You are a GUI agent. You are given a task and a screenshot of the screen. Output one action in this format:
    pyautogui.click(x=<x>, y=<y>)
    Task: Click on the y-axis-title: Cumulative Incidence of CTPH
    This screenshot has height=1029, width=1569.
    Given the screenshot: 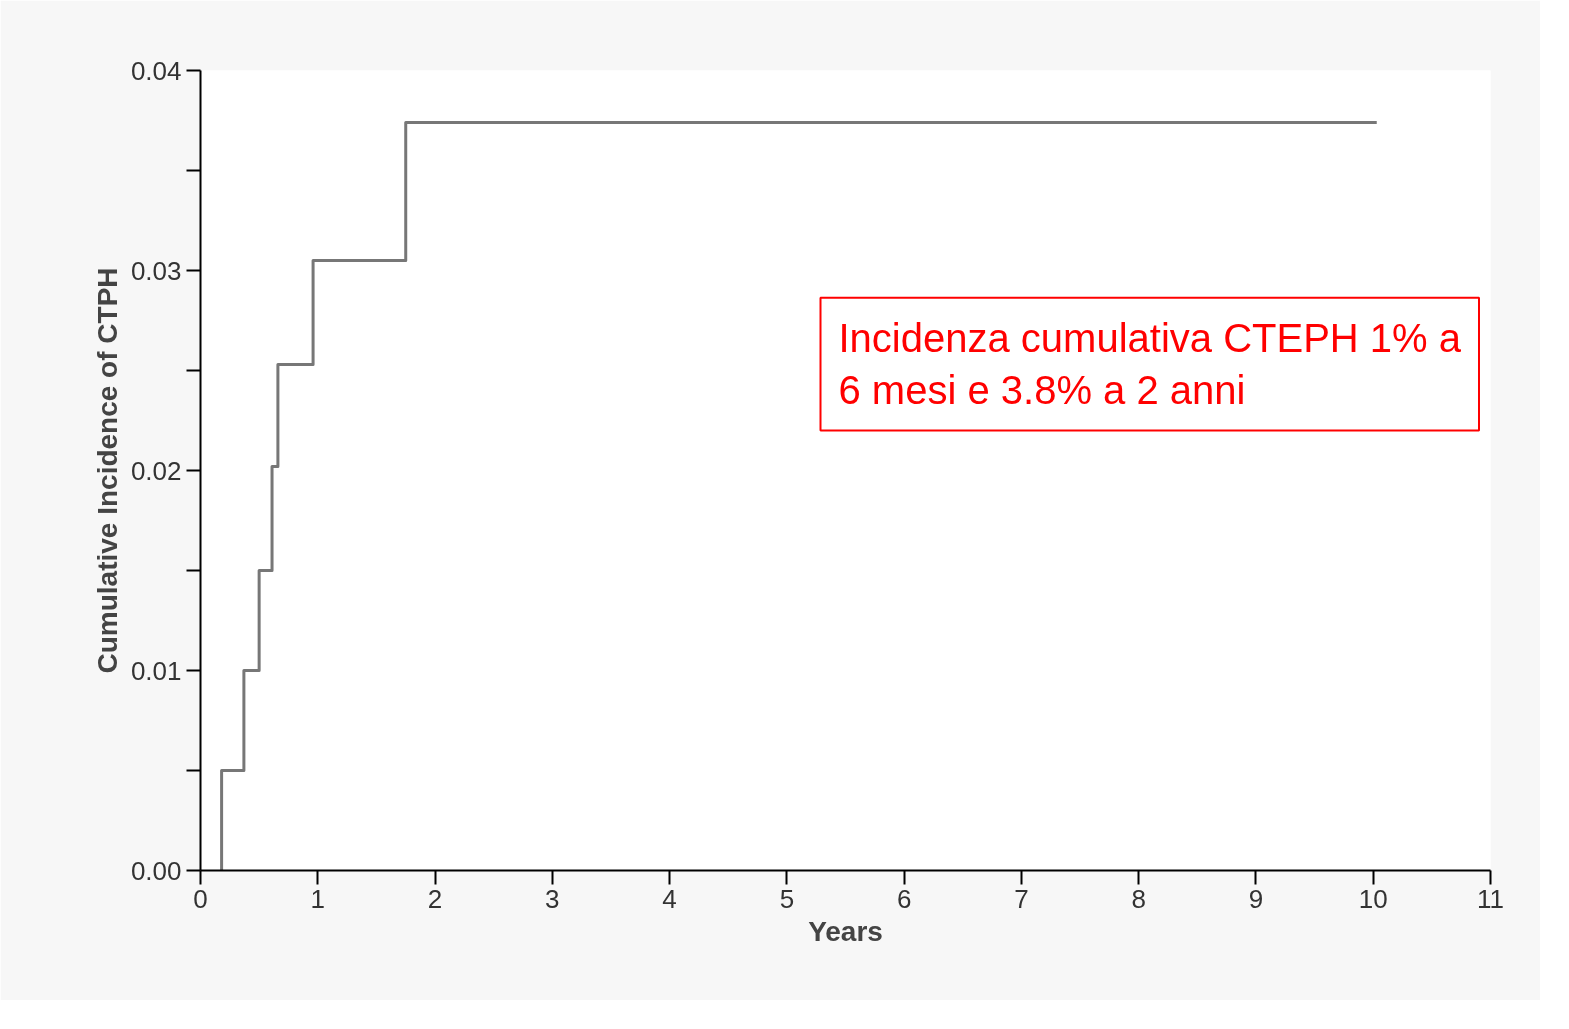 What is the action you would take?
    pyautogui.click(x=107, y=470)
    